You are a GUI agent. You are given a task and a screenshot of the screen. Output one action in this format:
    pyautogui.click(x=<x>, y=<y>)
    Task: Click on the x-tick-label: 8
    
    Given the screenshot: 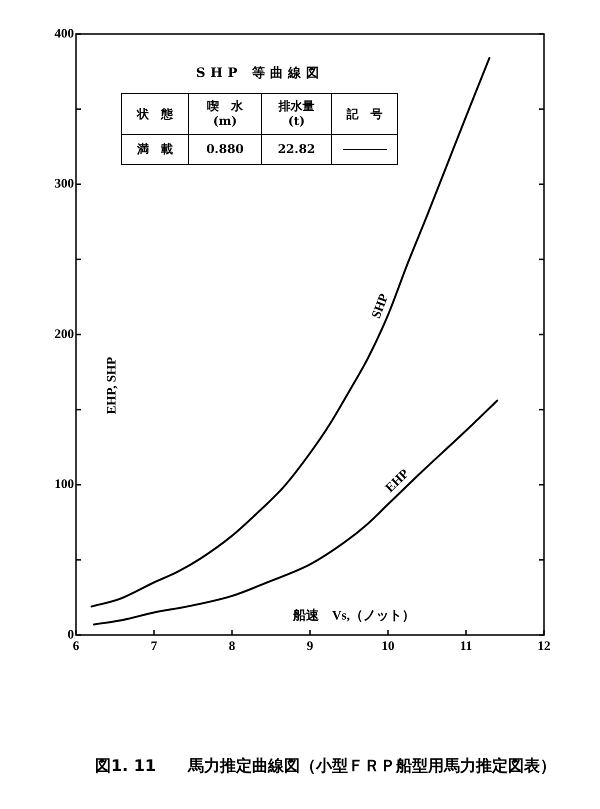 What is the action you would take?
    pyautogui.click(x=232, y=646)
    